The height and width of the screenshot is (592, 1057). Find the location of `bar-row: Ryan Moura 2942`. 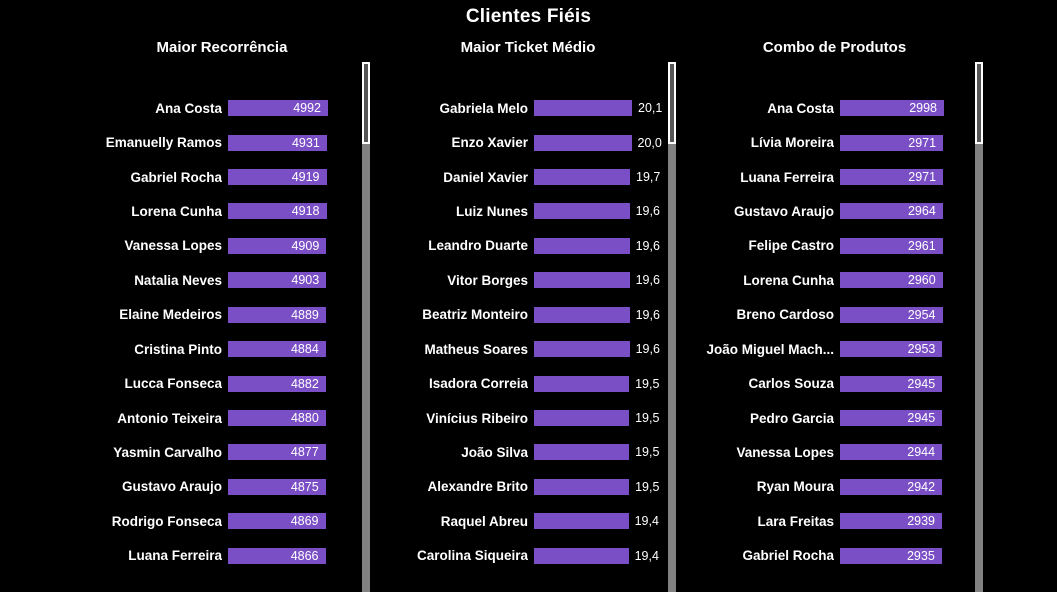

bar-row: Ryan Moura 2942 is located at coordinates (834, 487).